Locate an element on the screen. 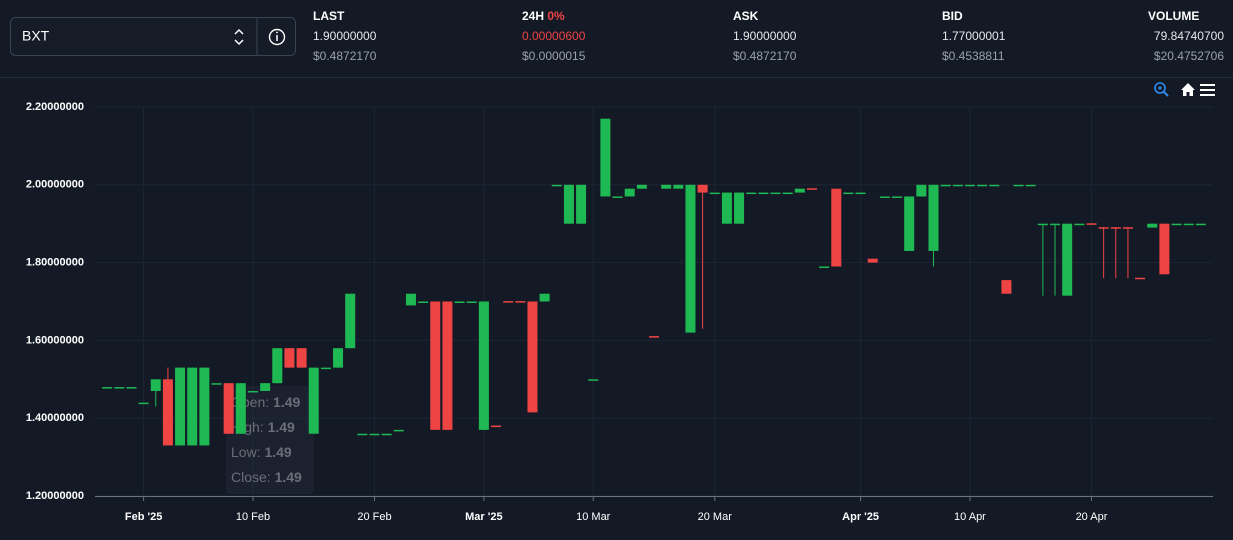 This screenshot has width=1233, height=540. stat-change: 0% is located at coordinates (556, 16).